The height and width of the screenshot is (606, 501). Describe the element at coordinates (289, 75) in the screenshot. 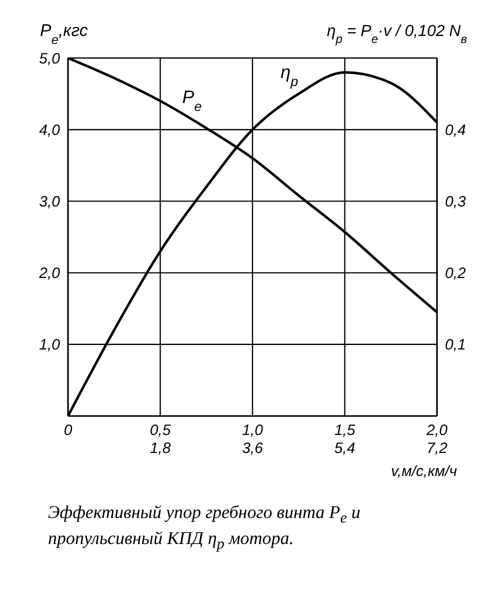

I see `series-label: η$_{p}$` at that location.